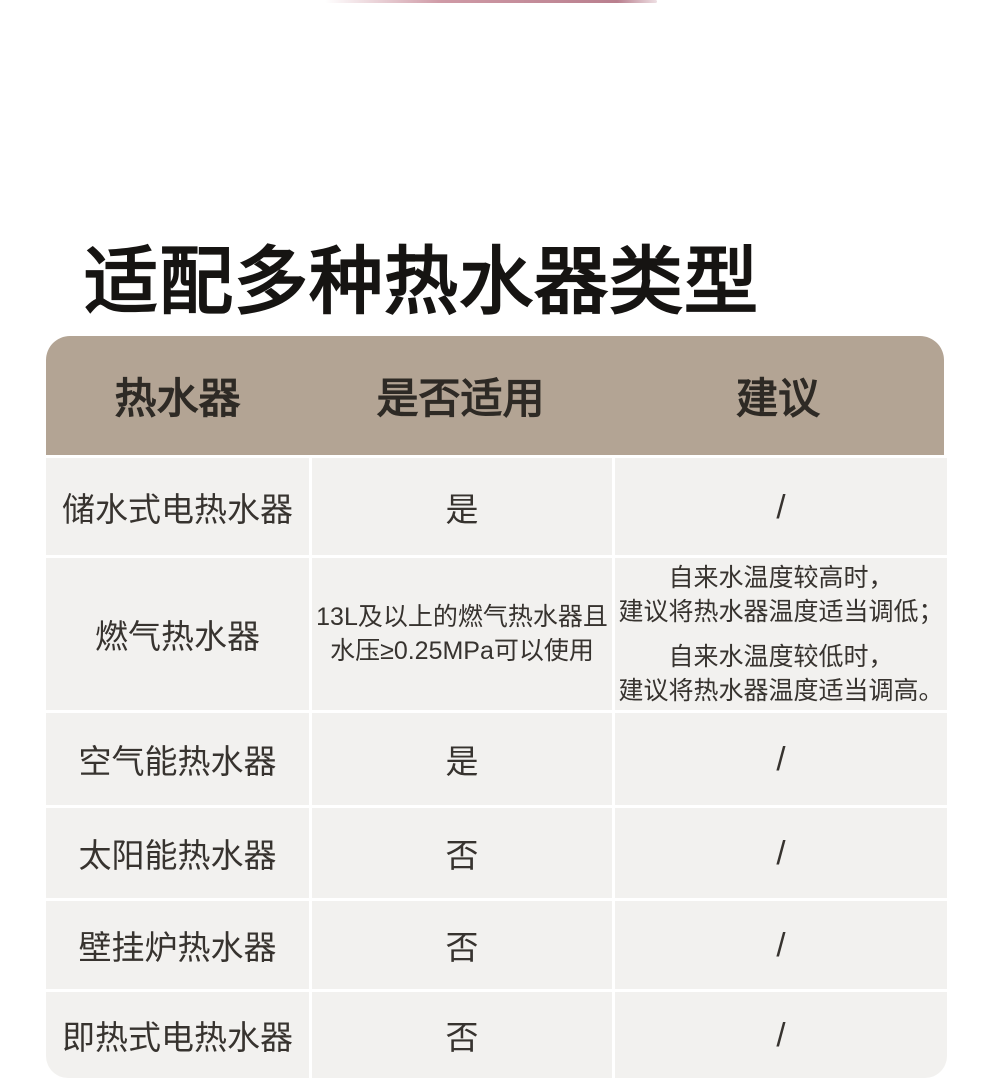 The width and height of the screenshot is (990, 1089). What do you see at coordinates (781, 656) in the screenshot?
I see `suggestion-text-line: 自来水温度较低时，` at bounding box center [781, 656].